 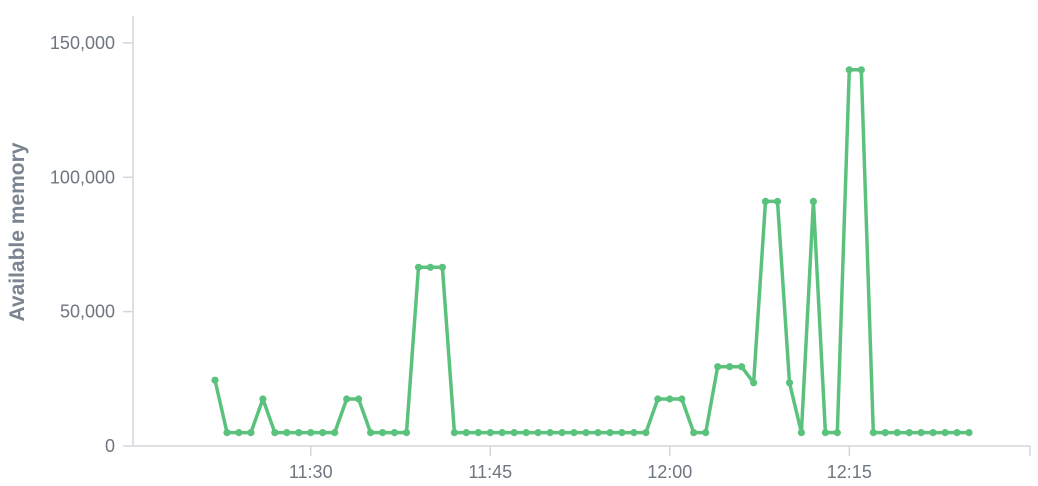 I want to click on y-tick-label: 50,000, so click(x=87, y=312).